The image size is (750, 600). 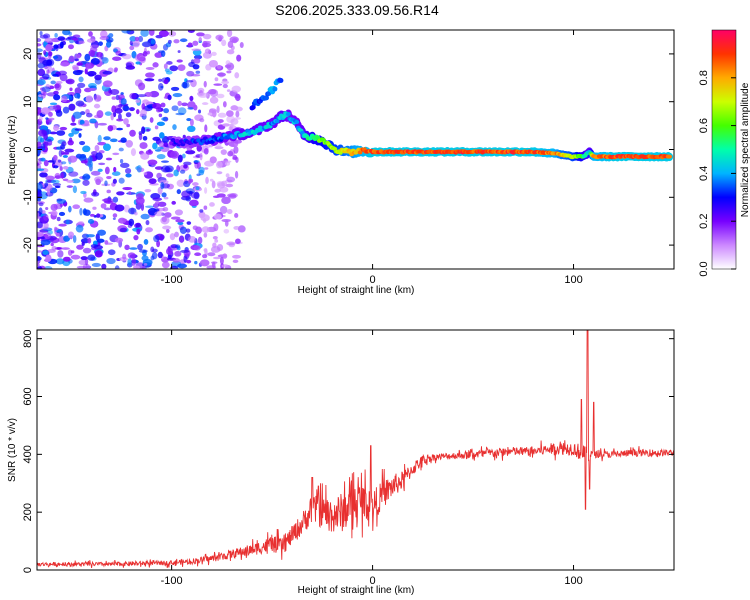 I want to click on snr-ytick-label: 400, so click(x=28, y=454).